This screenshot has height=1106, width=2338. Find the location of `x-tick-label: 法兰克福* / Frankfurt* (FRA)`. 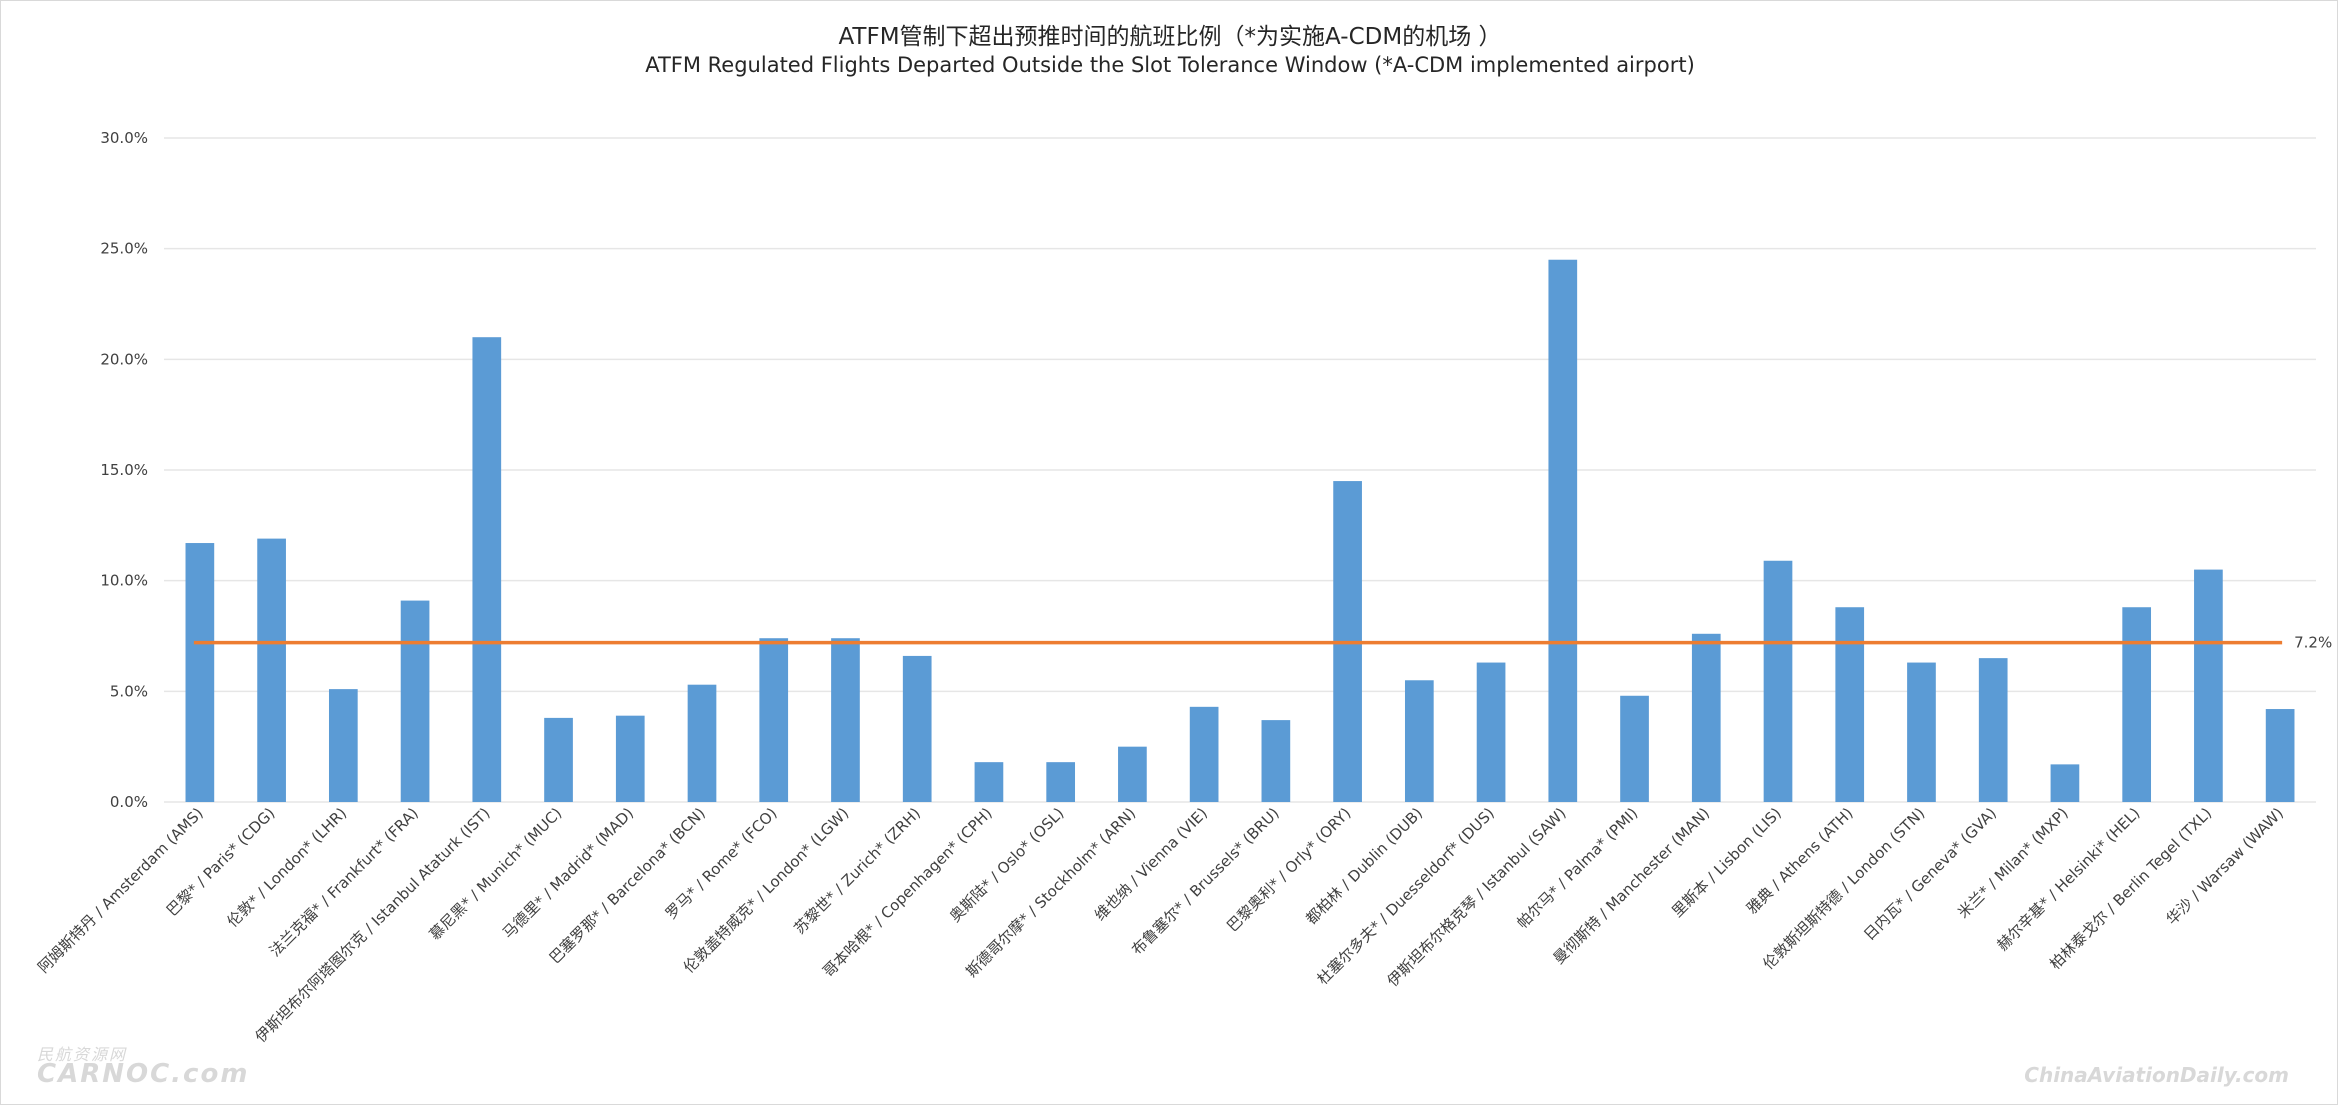

x-tick-label: 法兰克福* / Frankfurt* (FRA) is located at coordinates (344, 882).